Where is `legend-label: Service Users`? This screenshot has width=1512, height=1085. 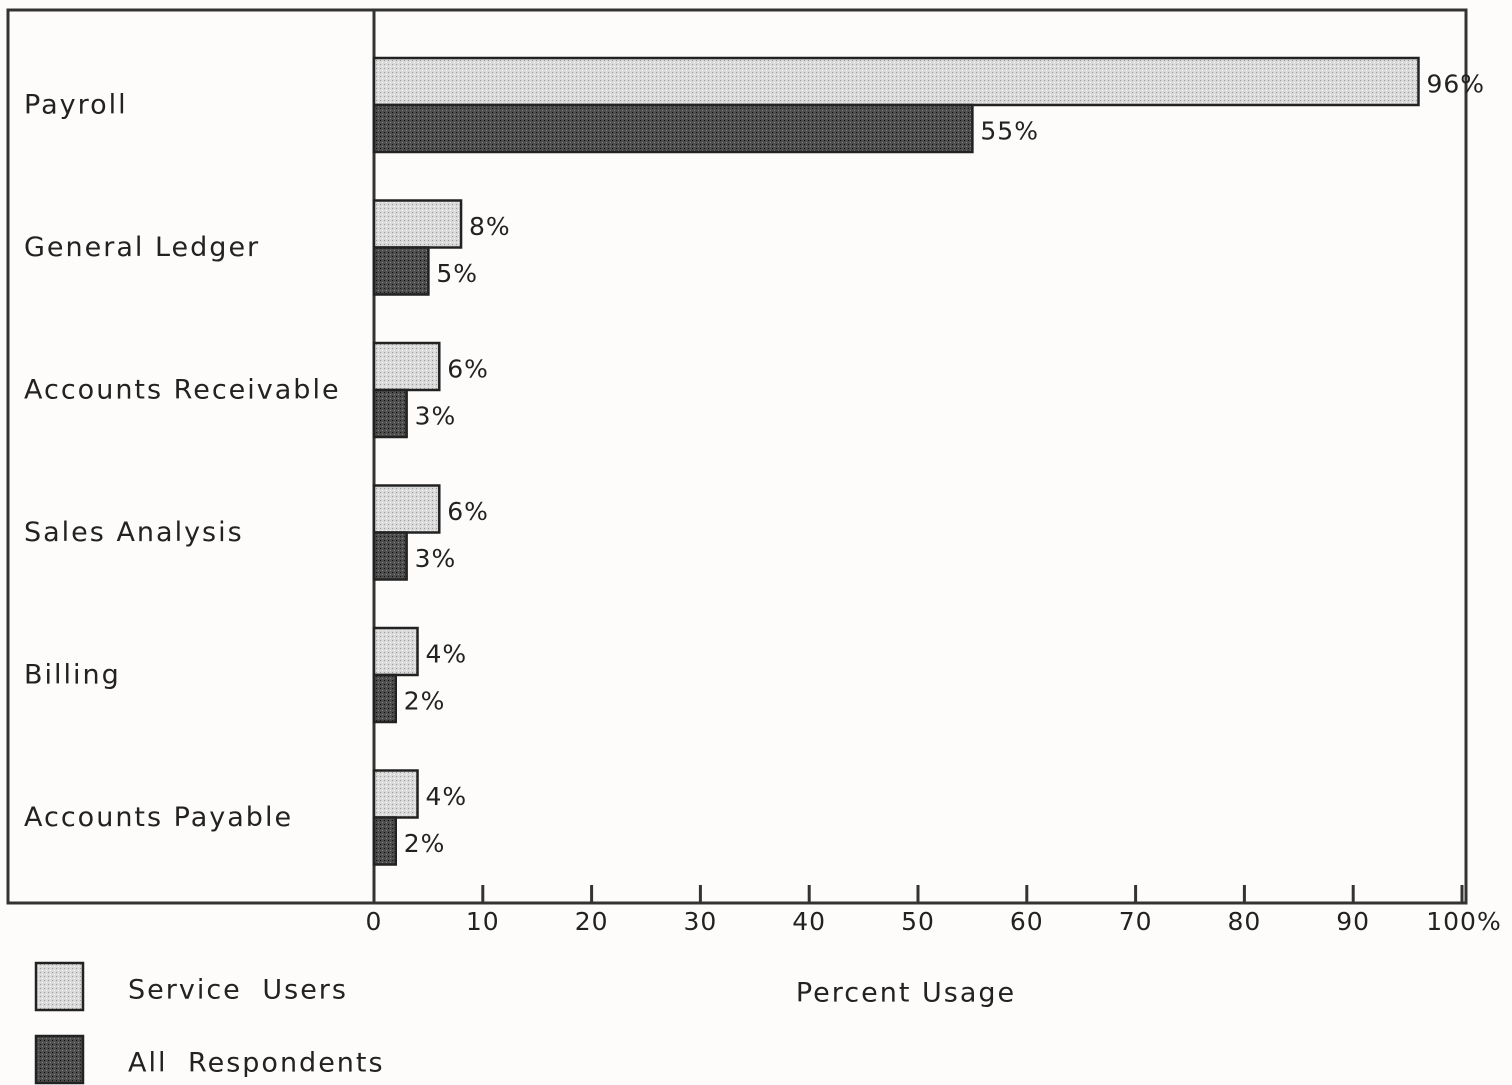 legend-label: Service Users is located at coordinates (238, 990).